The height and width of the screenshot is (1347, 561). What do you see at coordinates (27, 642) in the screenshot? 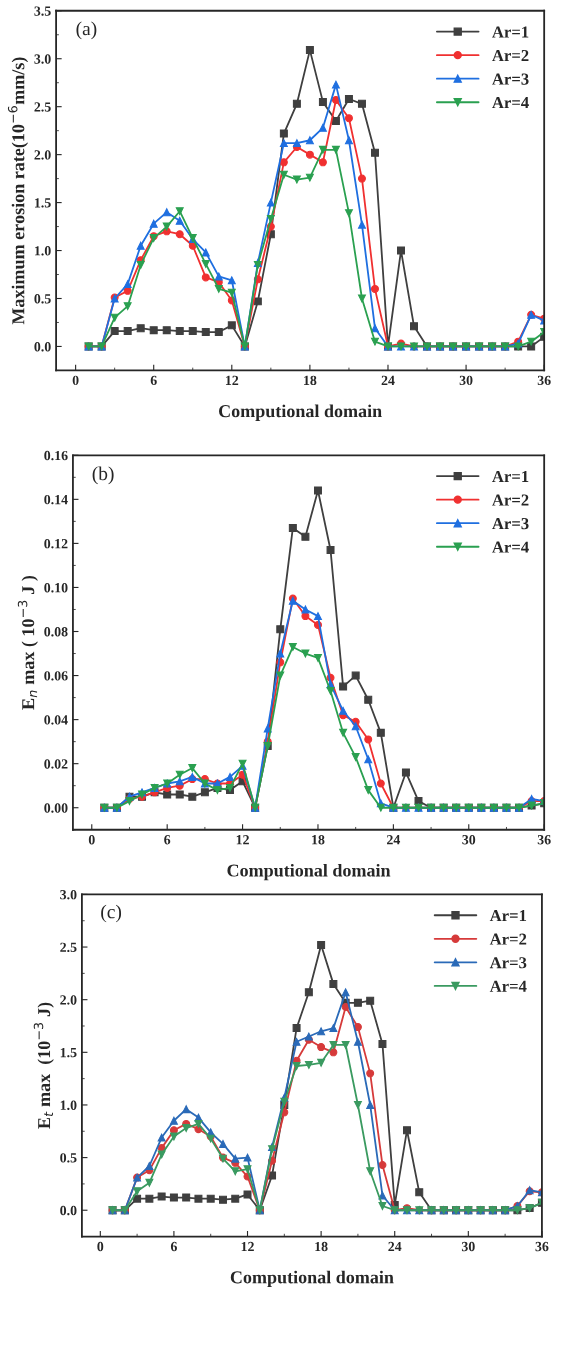
I see `y-axis-title: E$_{n}$ max ( 10$^{−3}$ J )` at bounding box center [27, 642].